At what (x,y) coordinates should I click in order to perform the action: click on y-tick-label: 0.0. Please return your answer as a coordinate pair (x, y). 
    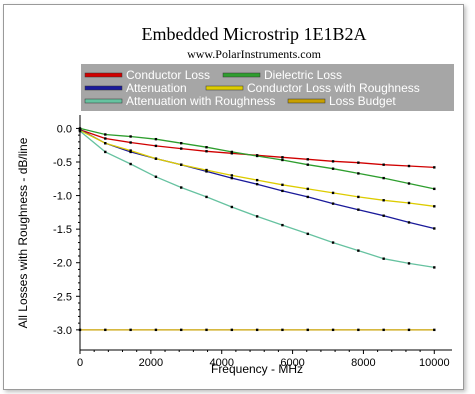
    Looking at the image, I should click on (64, 129).